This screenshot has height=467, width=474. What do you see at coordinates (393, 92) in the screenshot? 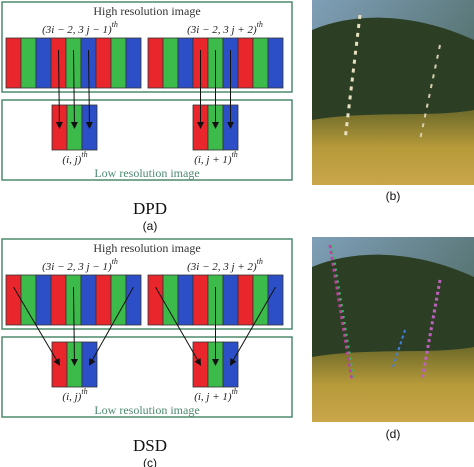
I see `photo-b` at bounding box center [393, 92].